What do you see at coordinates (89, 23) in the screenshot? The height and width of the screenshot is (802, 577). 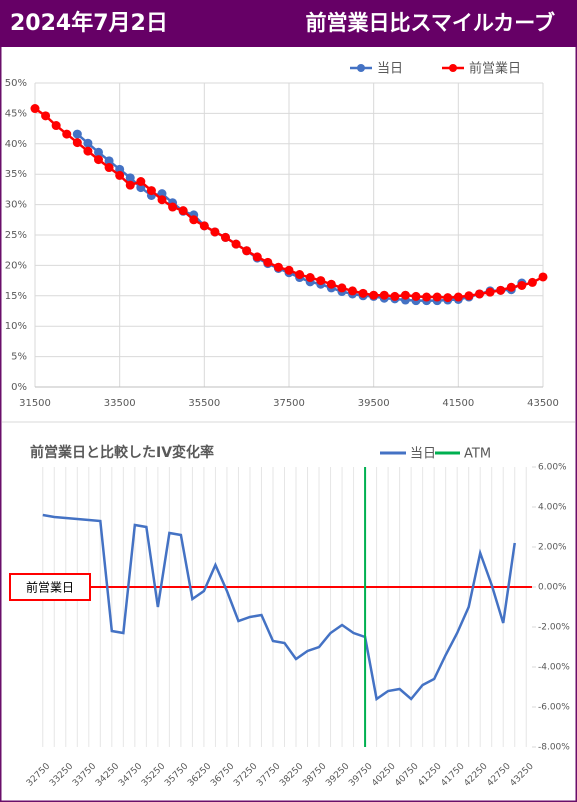 I see `header-date: 2024年7月2日` at bounding box center [89, 23].